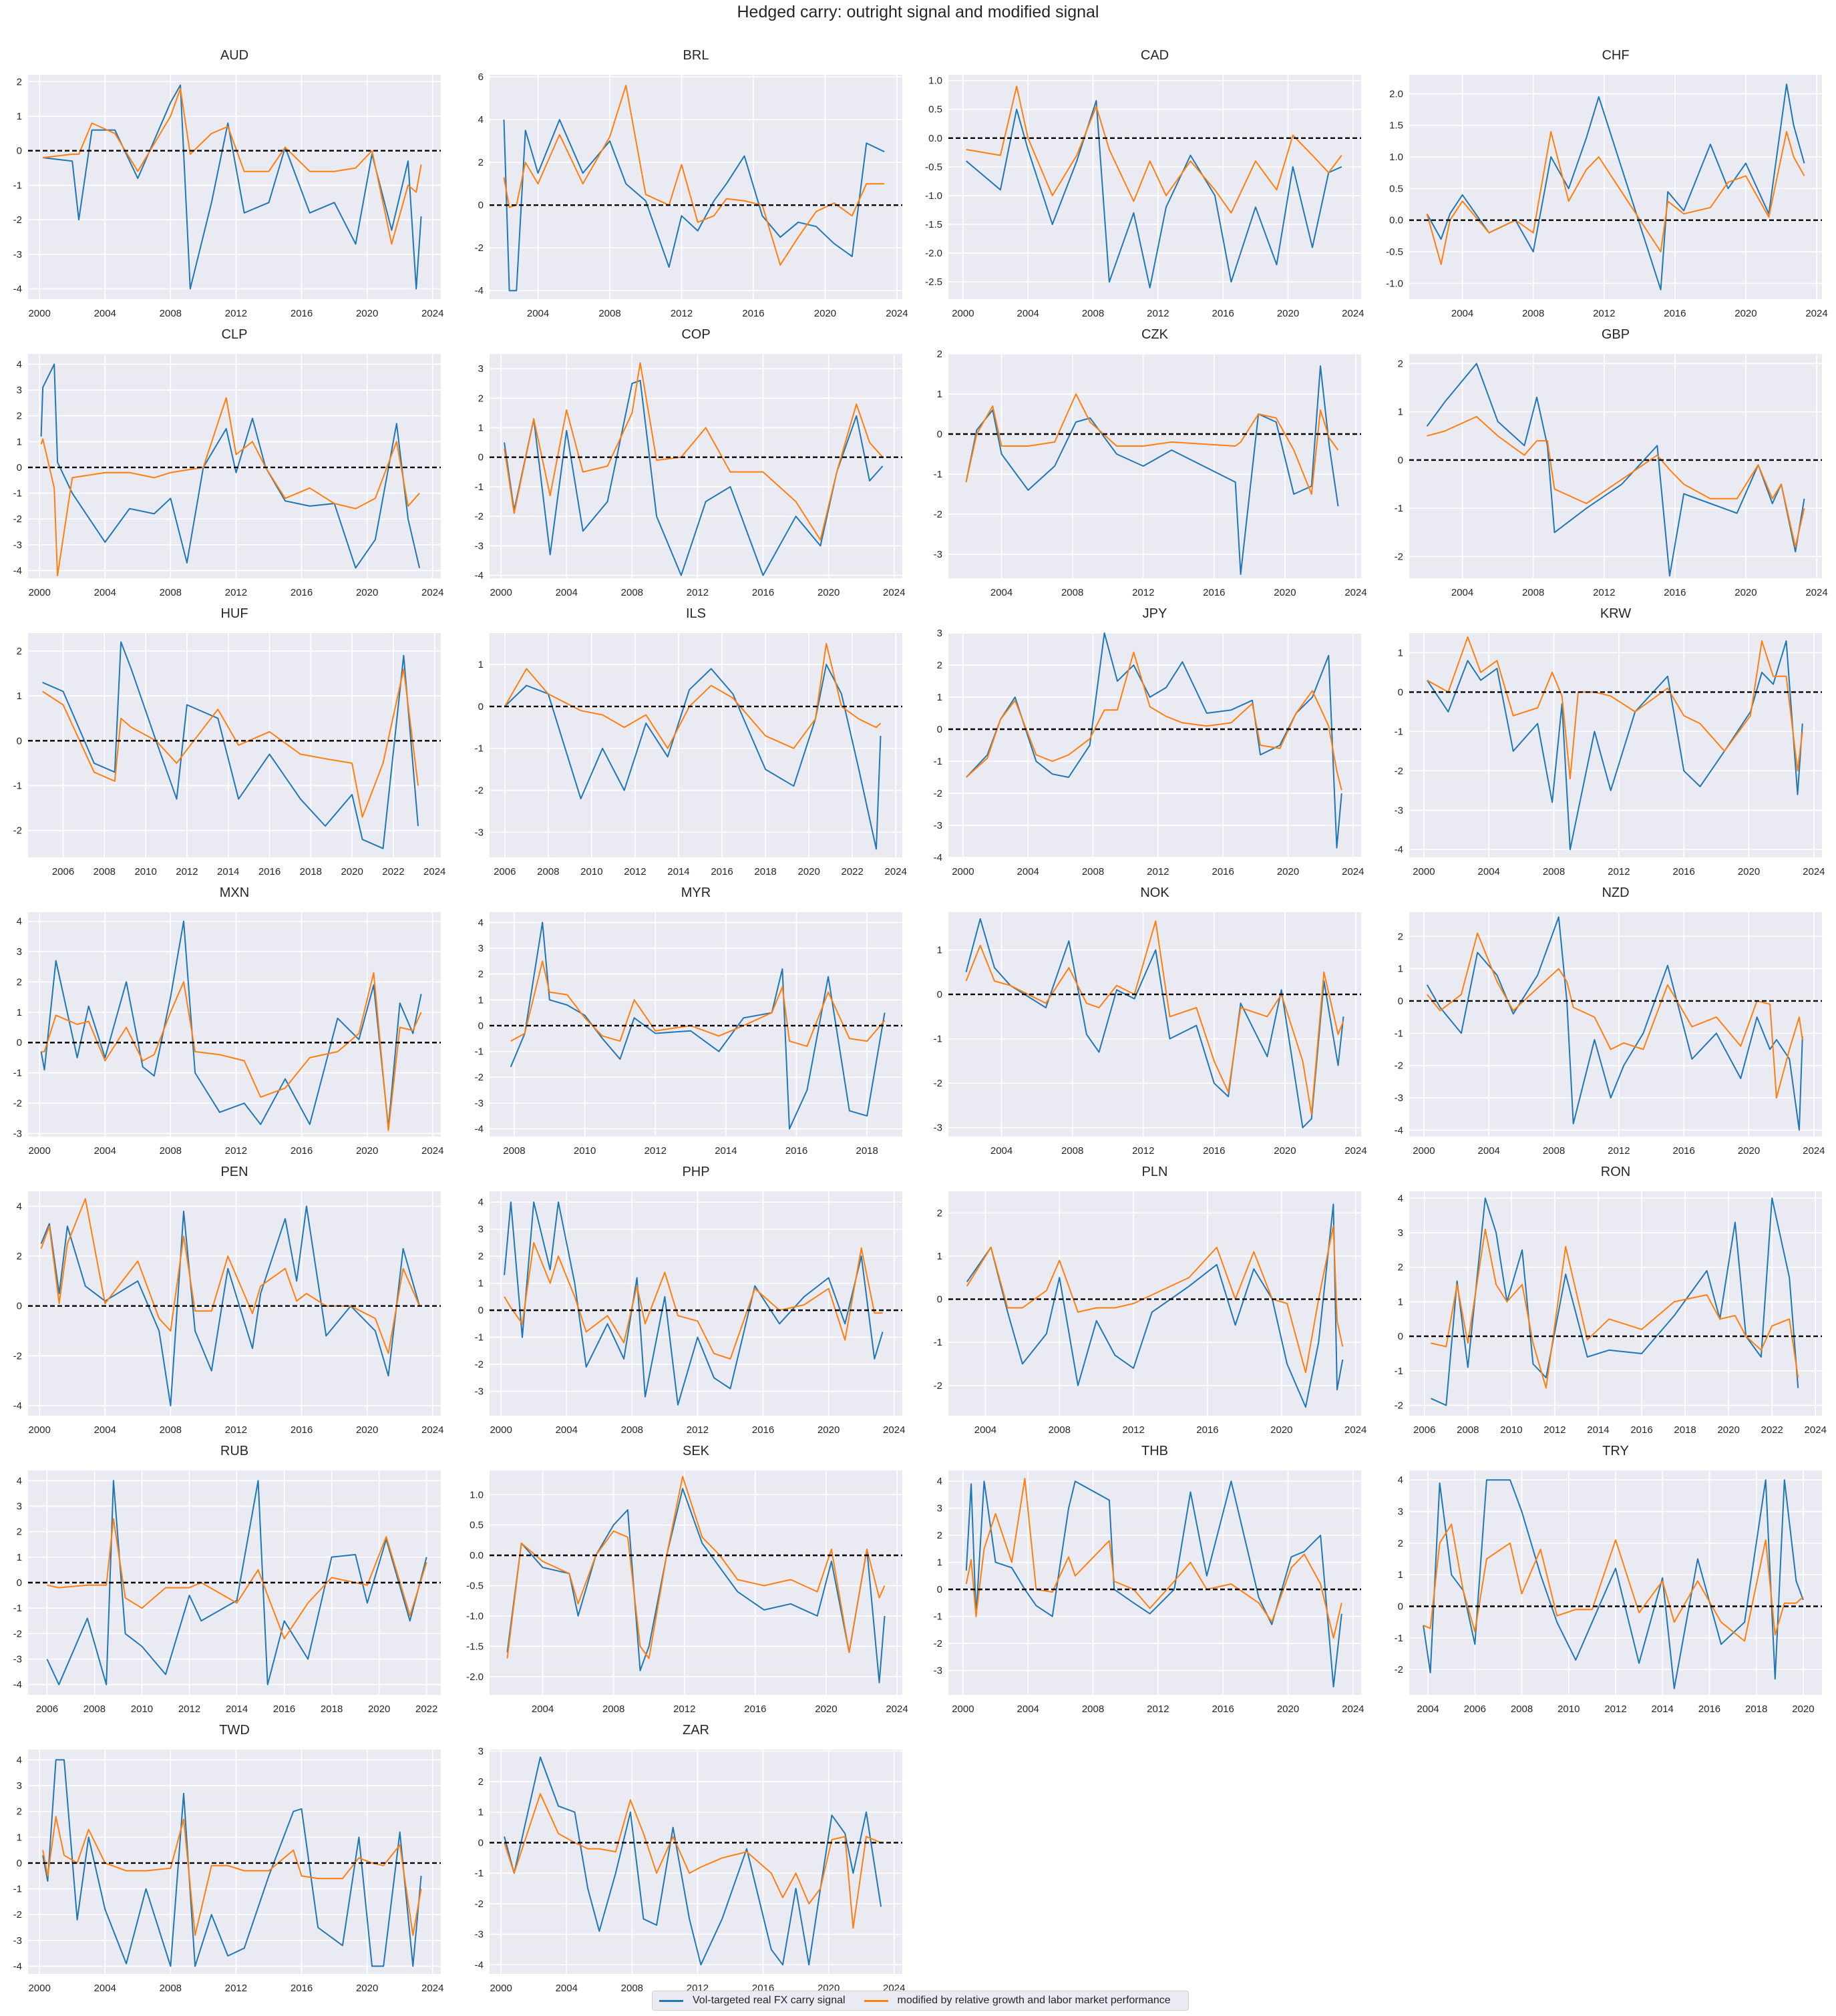  I want to click on subplot-title: PEN, so click(234, 1172).